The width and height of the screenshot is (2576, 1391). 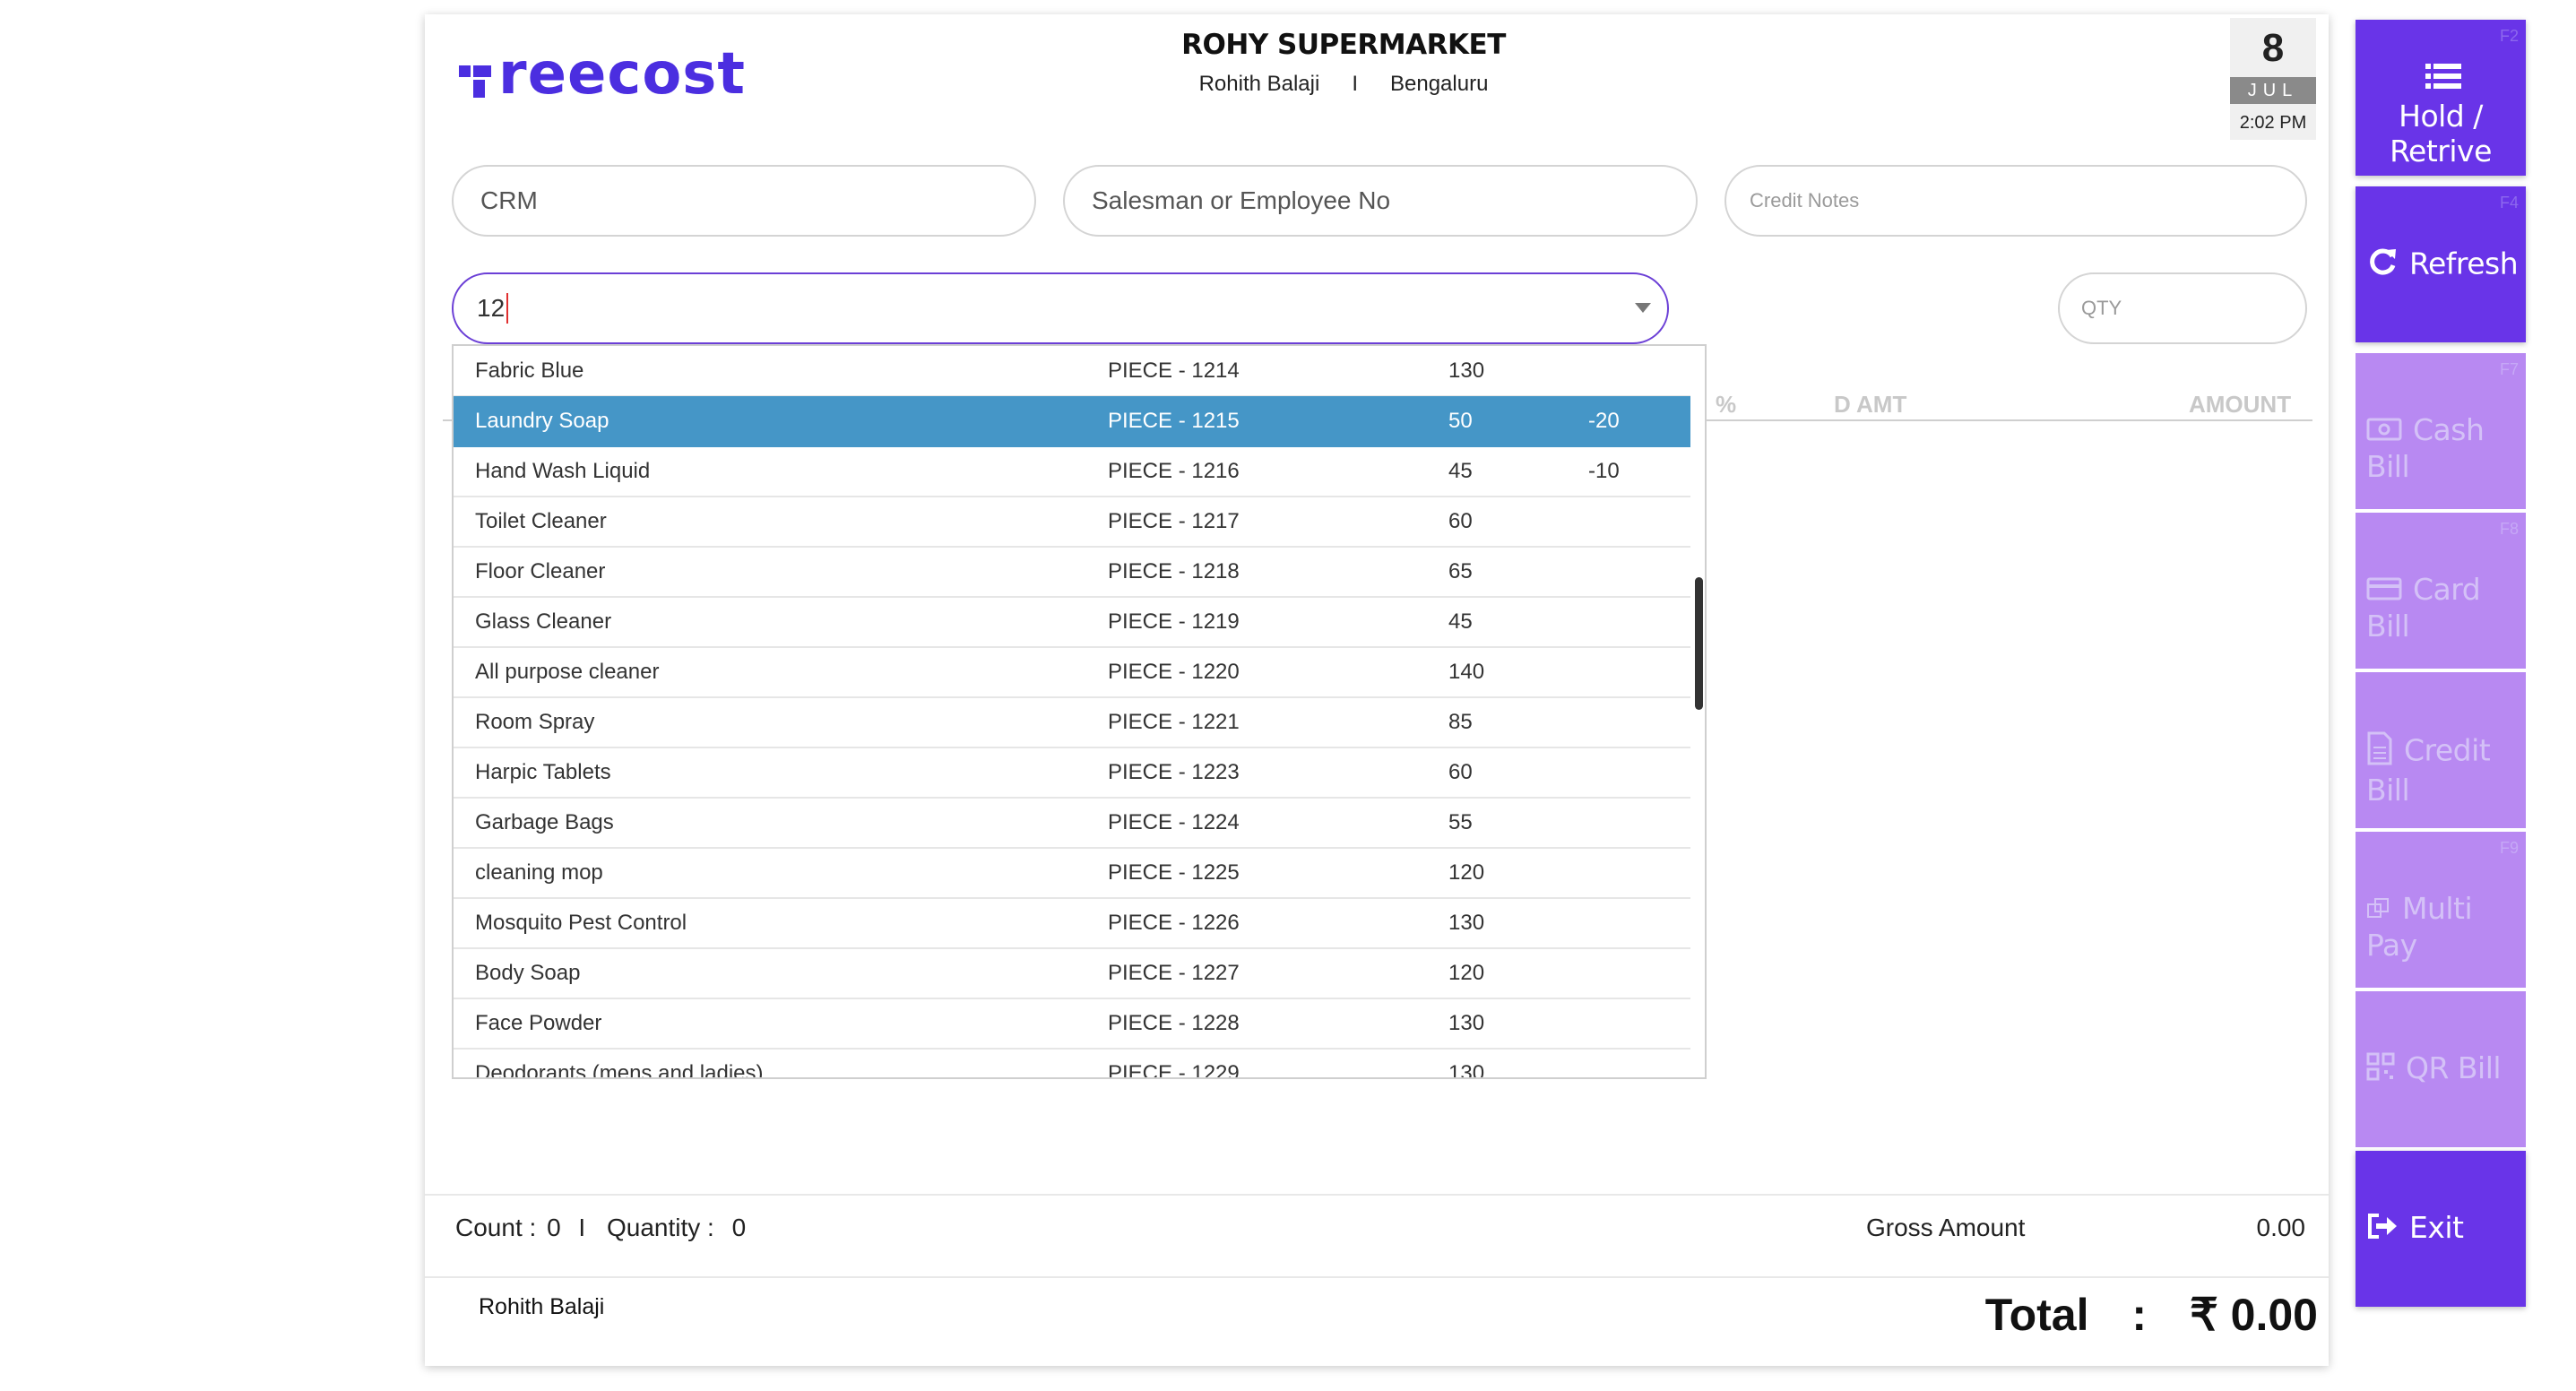 What do you see at coordinates (2182, 308) in the screenshot?
I see `qty-input: QTY` at bounding box center [2182, 308].